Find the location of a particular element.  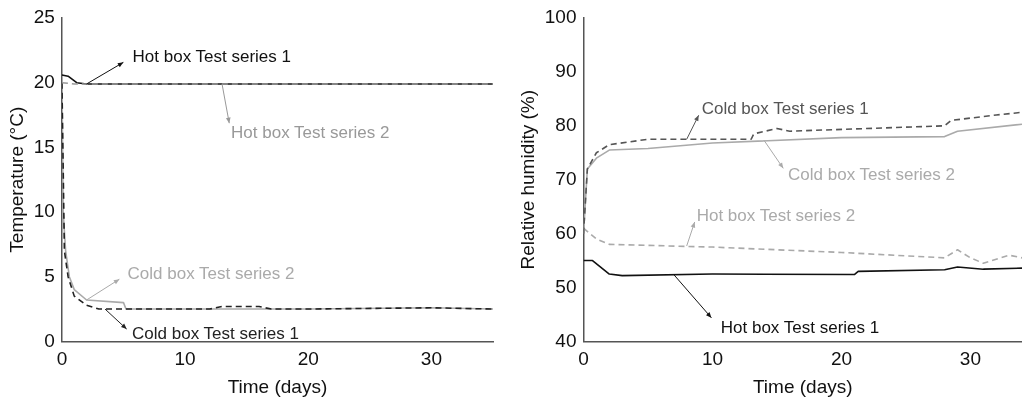

y-tick-label: 20 is located at coordinates (44, 81).